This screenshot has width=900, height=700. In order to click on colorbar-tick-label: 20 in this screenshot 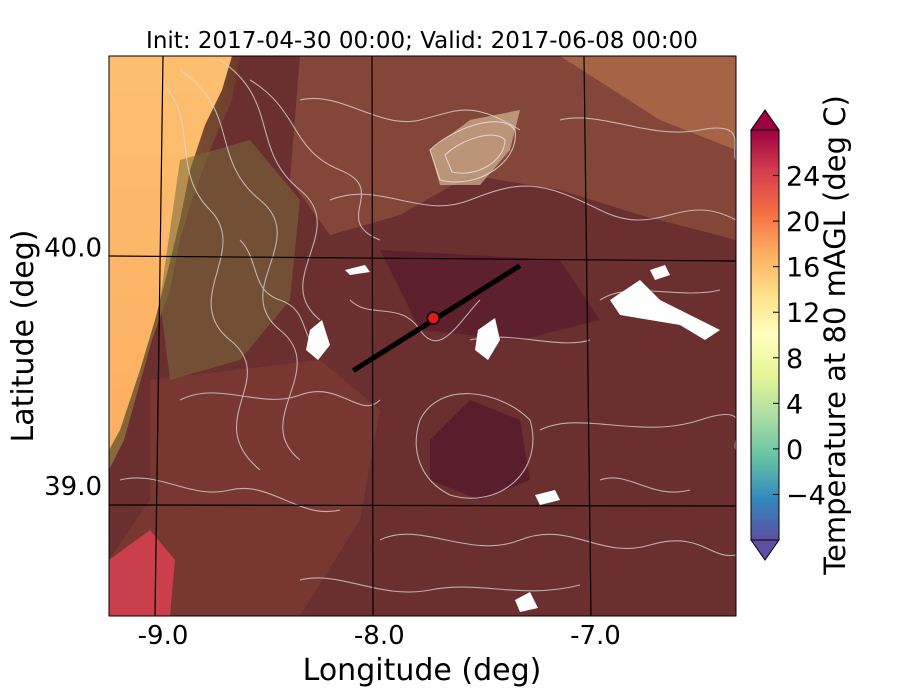, I will do `click(803, 222)`.